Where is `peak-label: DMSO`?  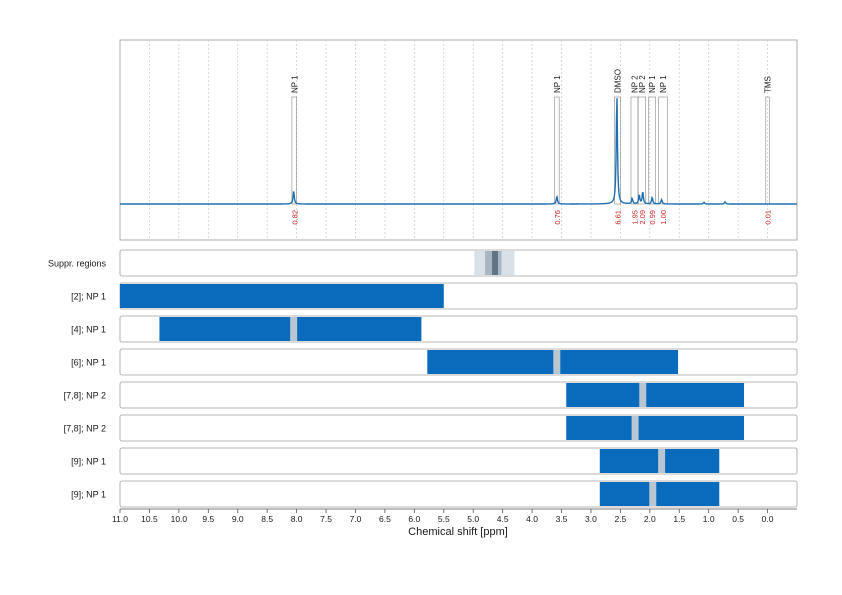
peak-label: DMSO is located at coordinates (617, 81).